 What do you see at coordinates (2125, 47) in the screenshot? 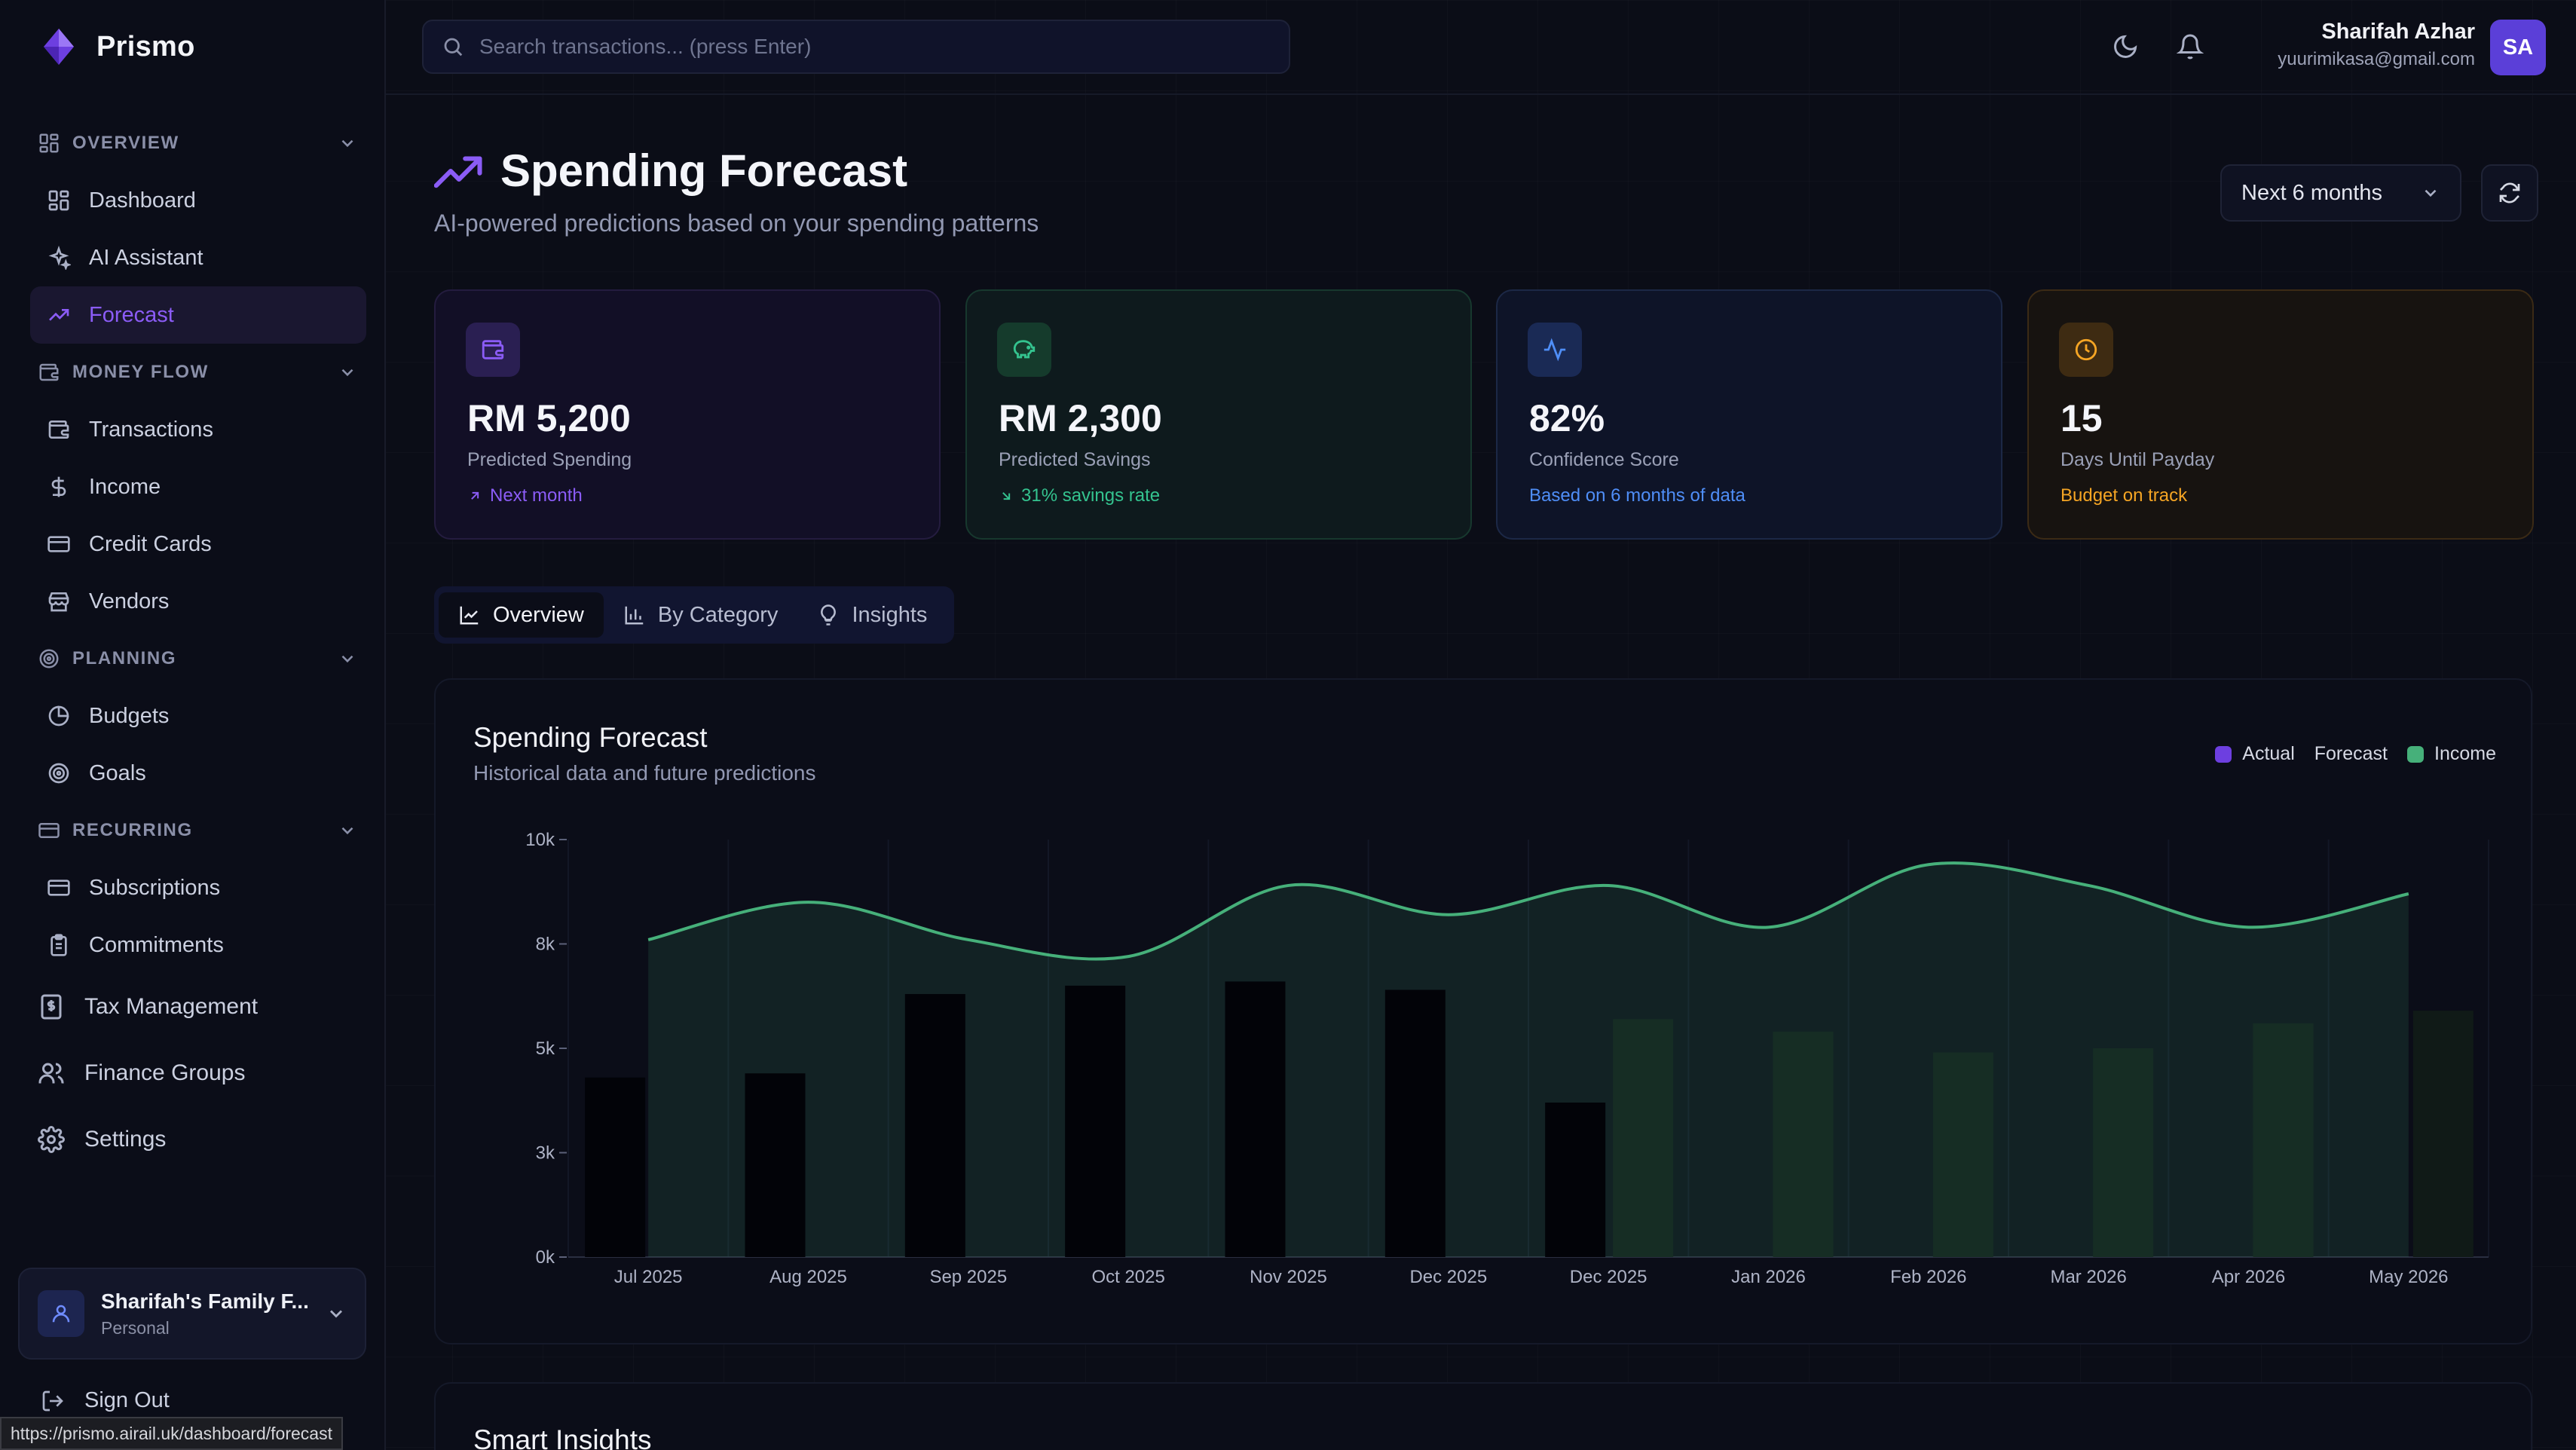
I see `moon-icon` at bounding box center [2125, 47].